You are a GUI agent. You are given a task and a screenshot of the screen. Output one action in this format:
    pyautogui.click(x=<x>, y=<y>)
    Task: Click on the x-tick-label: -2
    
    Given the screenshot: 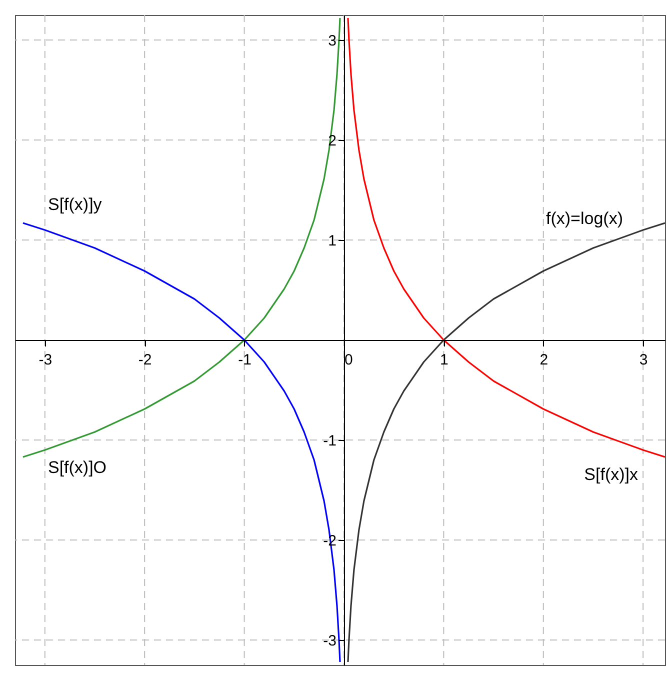 What is the action you would take?
    pyautogui.click(x=145, y=360)
    